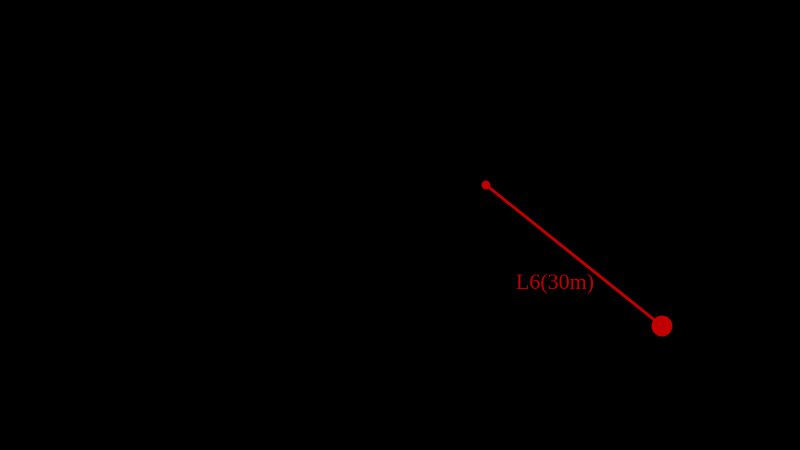  I want to click on link-endpoint-start-node, so click(486, 185).